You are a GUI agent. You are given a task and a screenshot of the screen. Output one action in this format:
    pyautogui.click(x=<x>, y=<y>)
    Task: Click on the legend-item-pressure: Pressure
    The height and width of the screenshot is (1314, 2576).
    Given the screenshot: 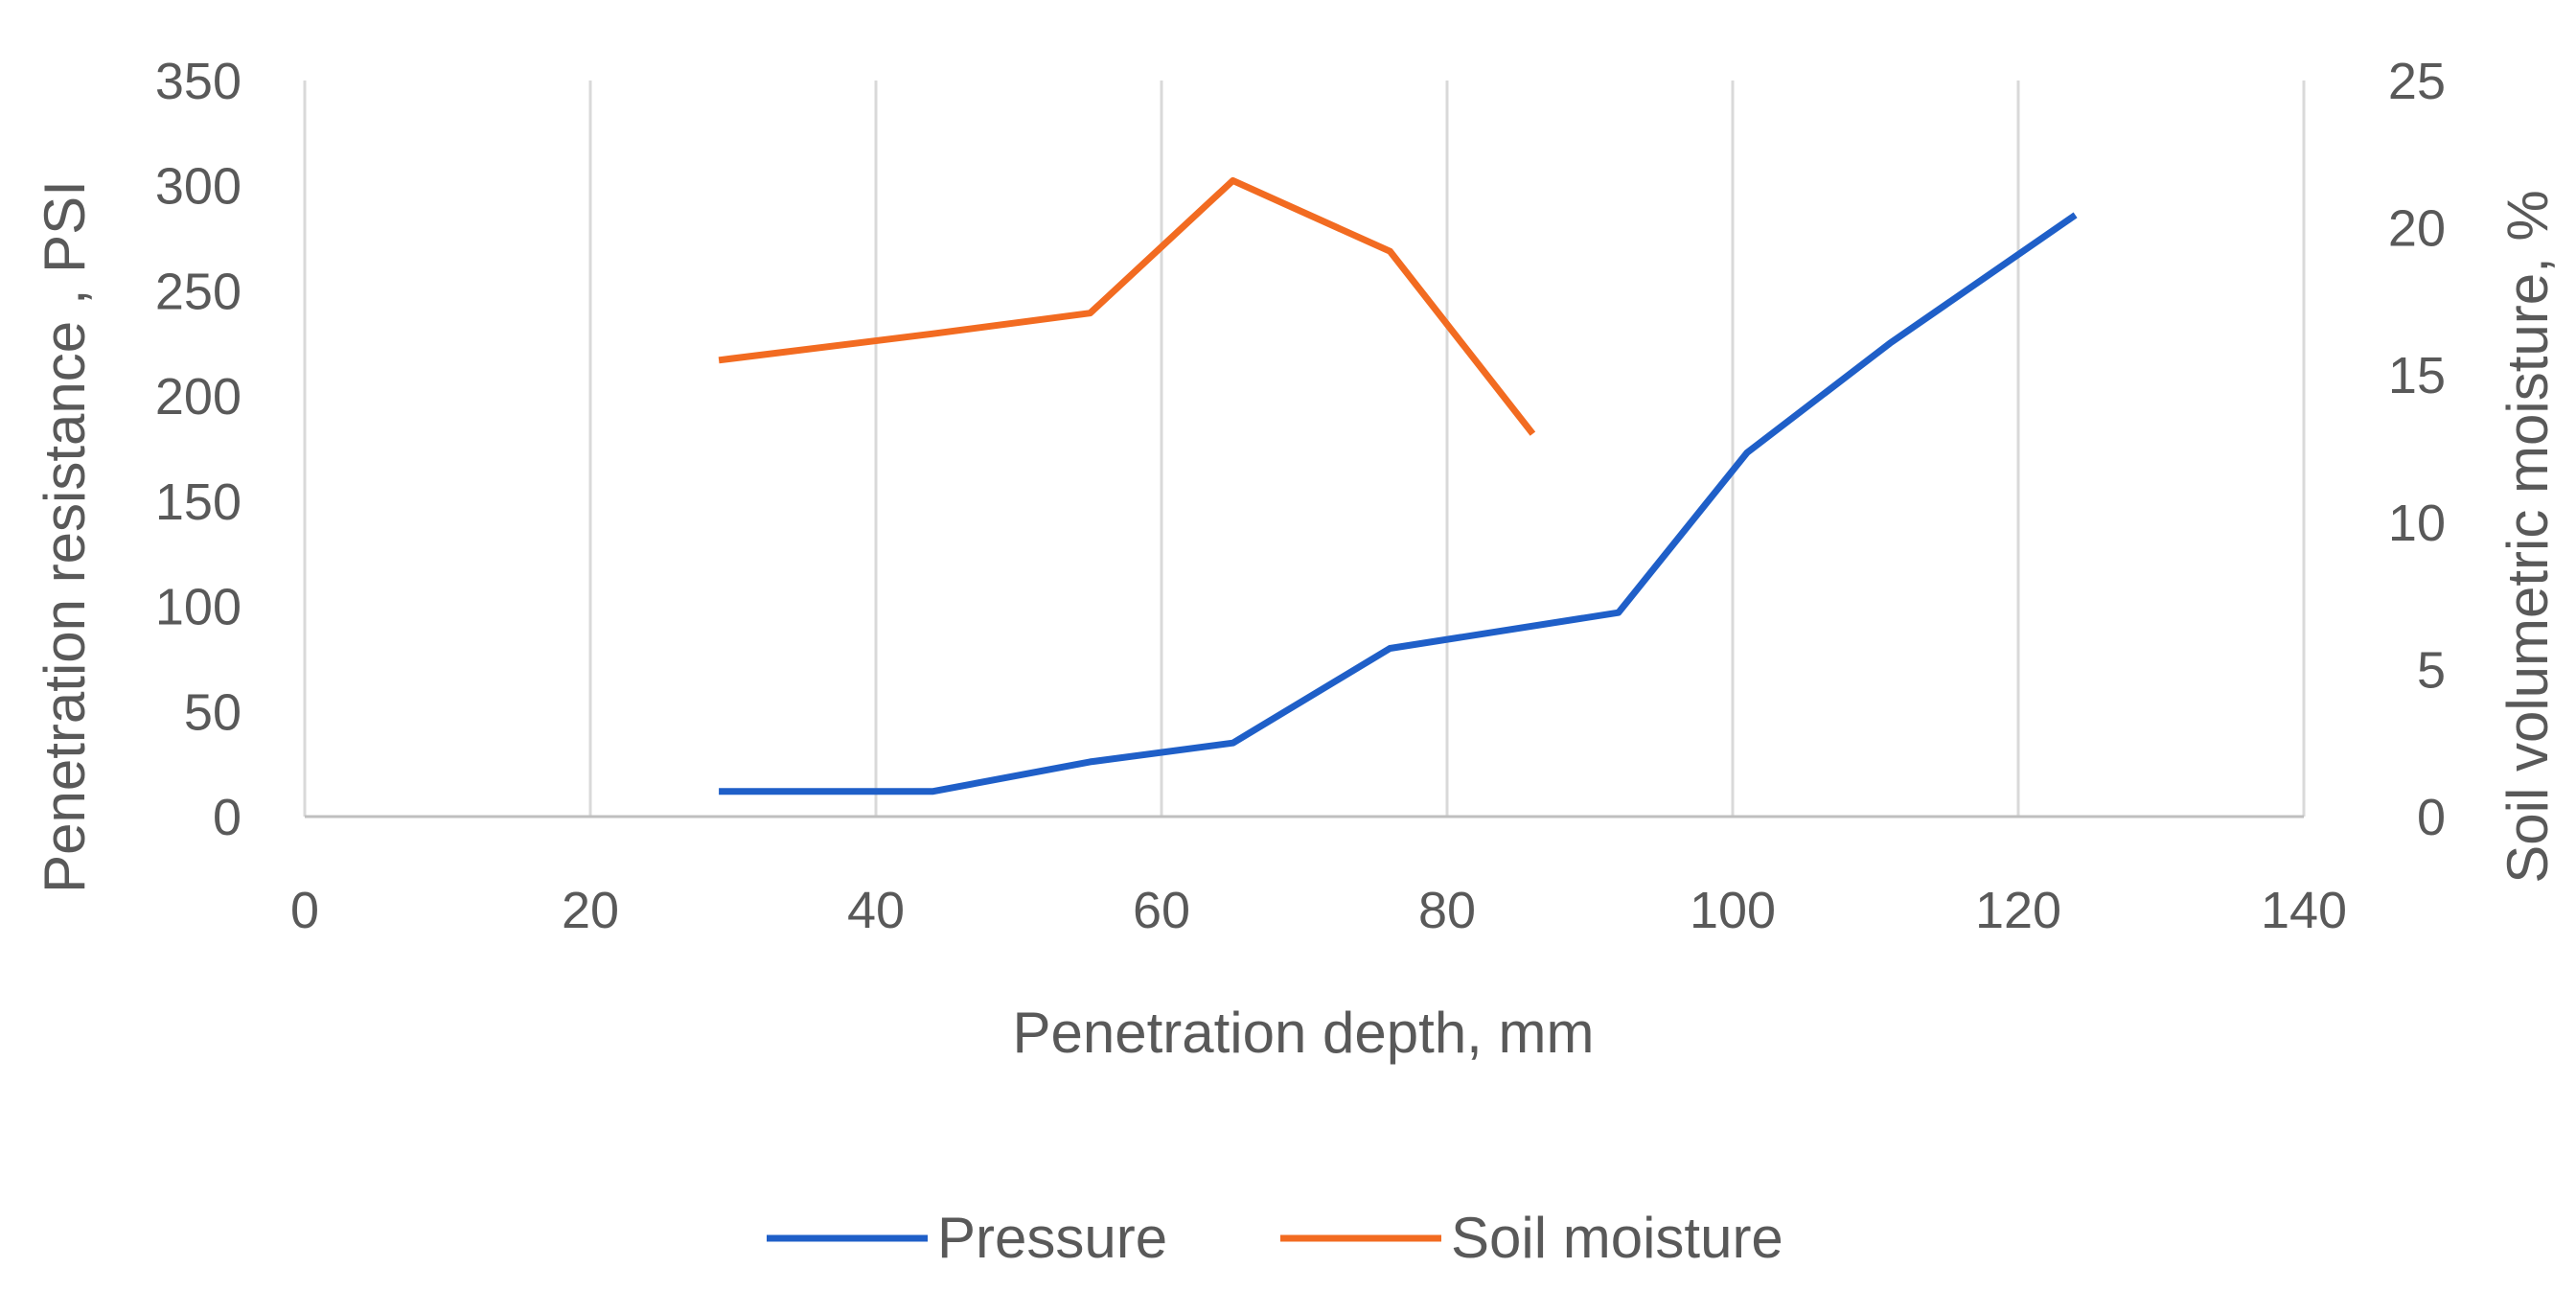 What is the action you would take?
    pyautogui.click(x=967, y=1238)
    